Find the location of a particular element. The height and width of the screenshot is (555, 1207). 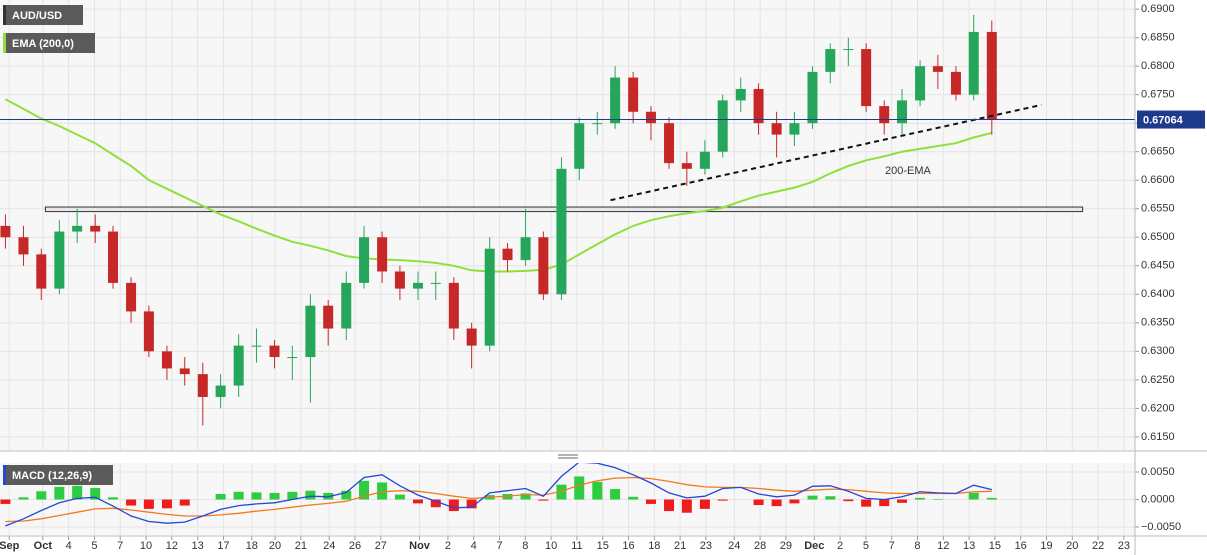

x-tick-label: 2 is located at coordinates (840, 546).